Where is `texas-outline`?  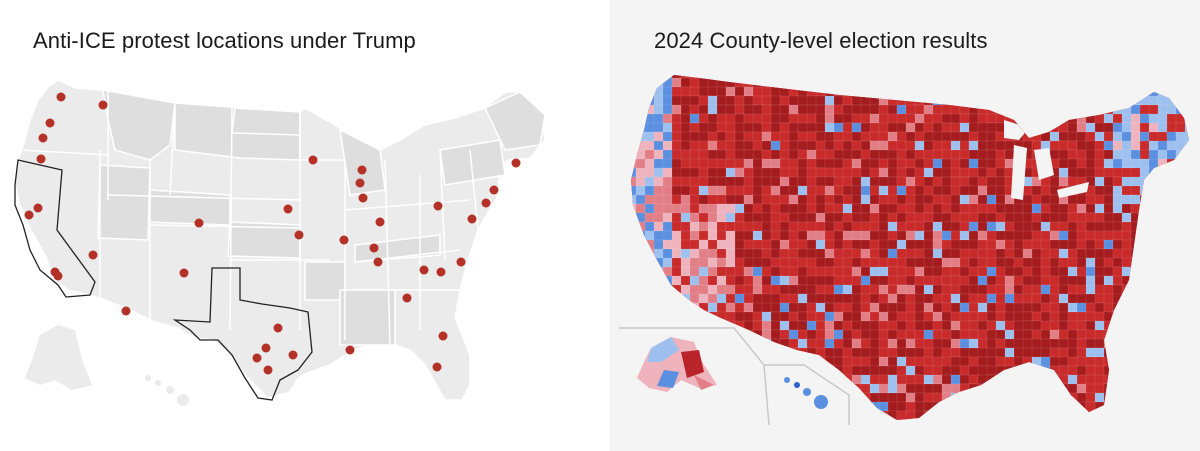 texas-outline is located at coordinates (242, 334).